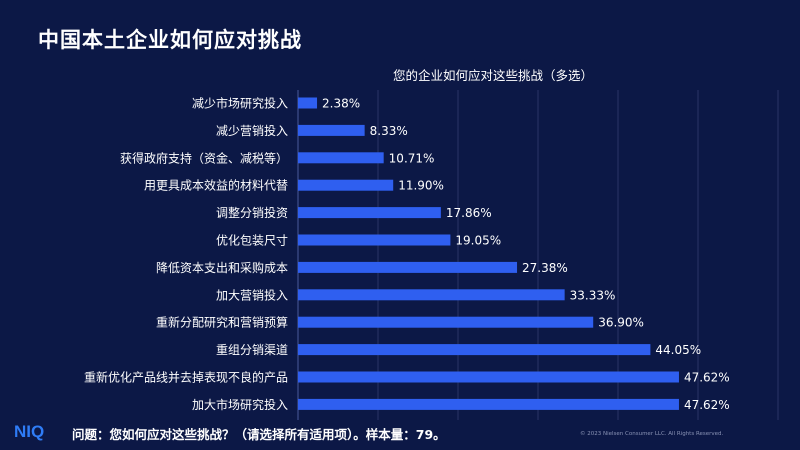 This screenshot has width=800, height=450. Describe the element at coordinates (240, 404) in the screenshot. I see `category-label: 加大市场研究投入` at that location.